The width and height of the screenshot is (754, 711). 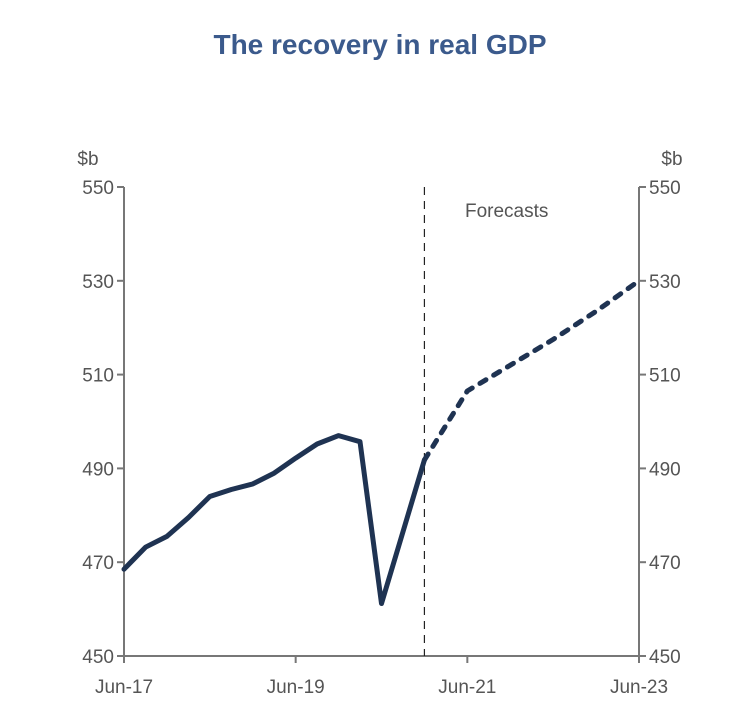 I want to click on y-tick-label-left: 470, so click(x=98, y=563).